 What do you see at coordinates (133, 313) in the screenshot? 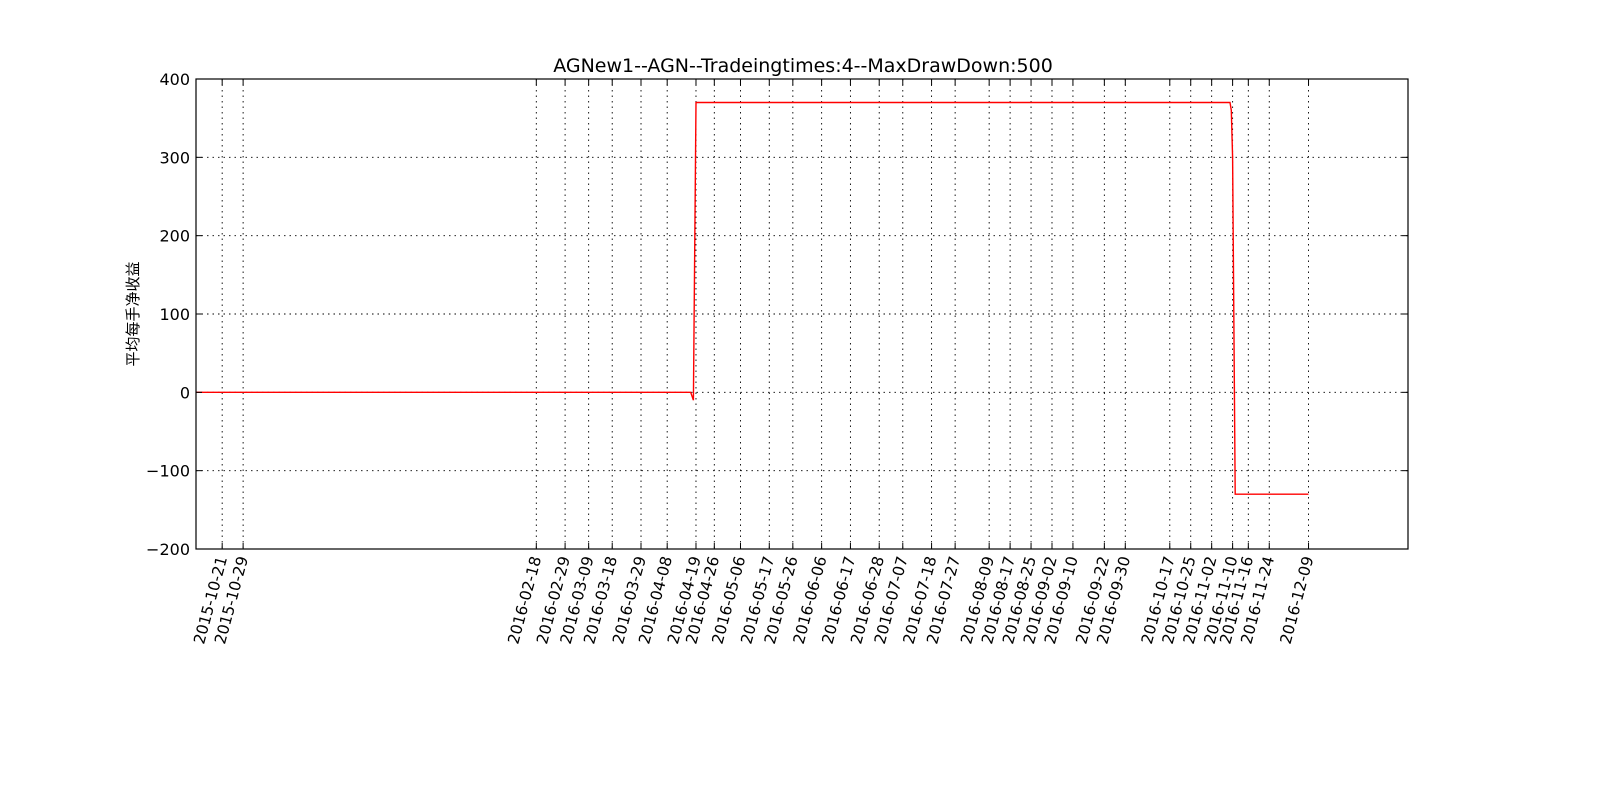
I see `y-axis-label: 平均每手净收益` at bounding box center [133, 313].